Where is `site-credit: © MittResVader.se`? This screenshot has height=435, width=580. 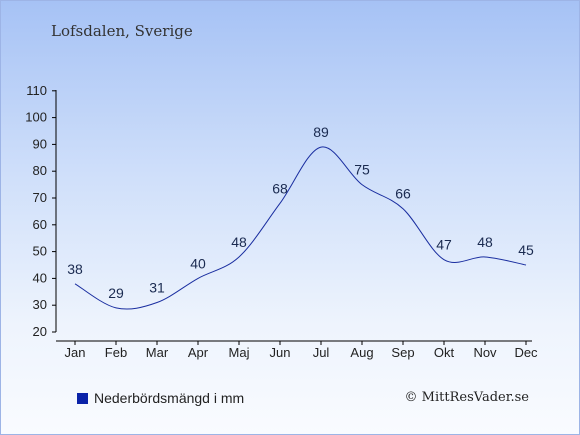
site-credit: © MittResVader.se is located at coordinates (466, 397).